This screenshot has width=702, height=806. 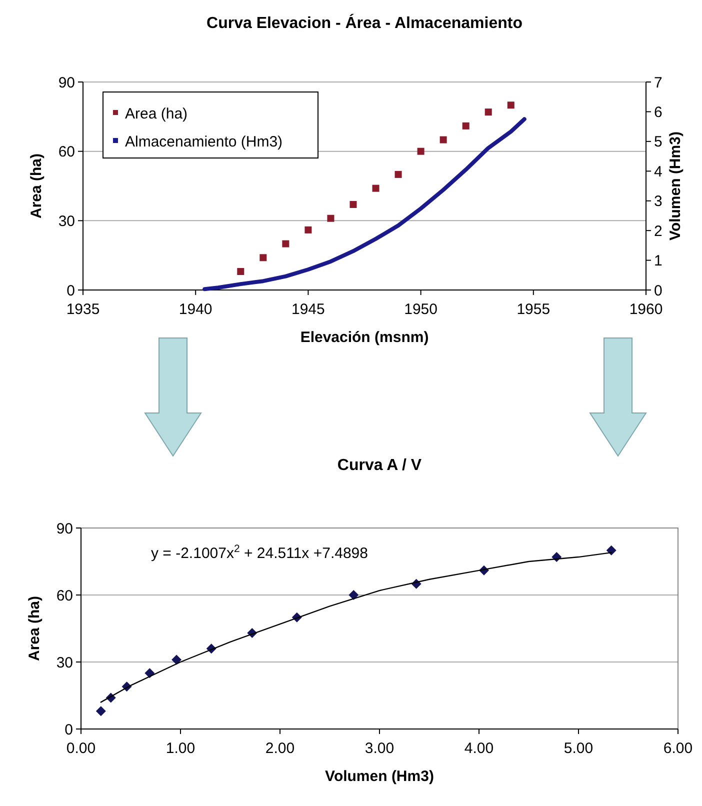 I want to click on x-tick-label: 0.00, so click(x=81, y=748).